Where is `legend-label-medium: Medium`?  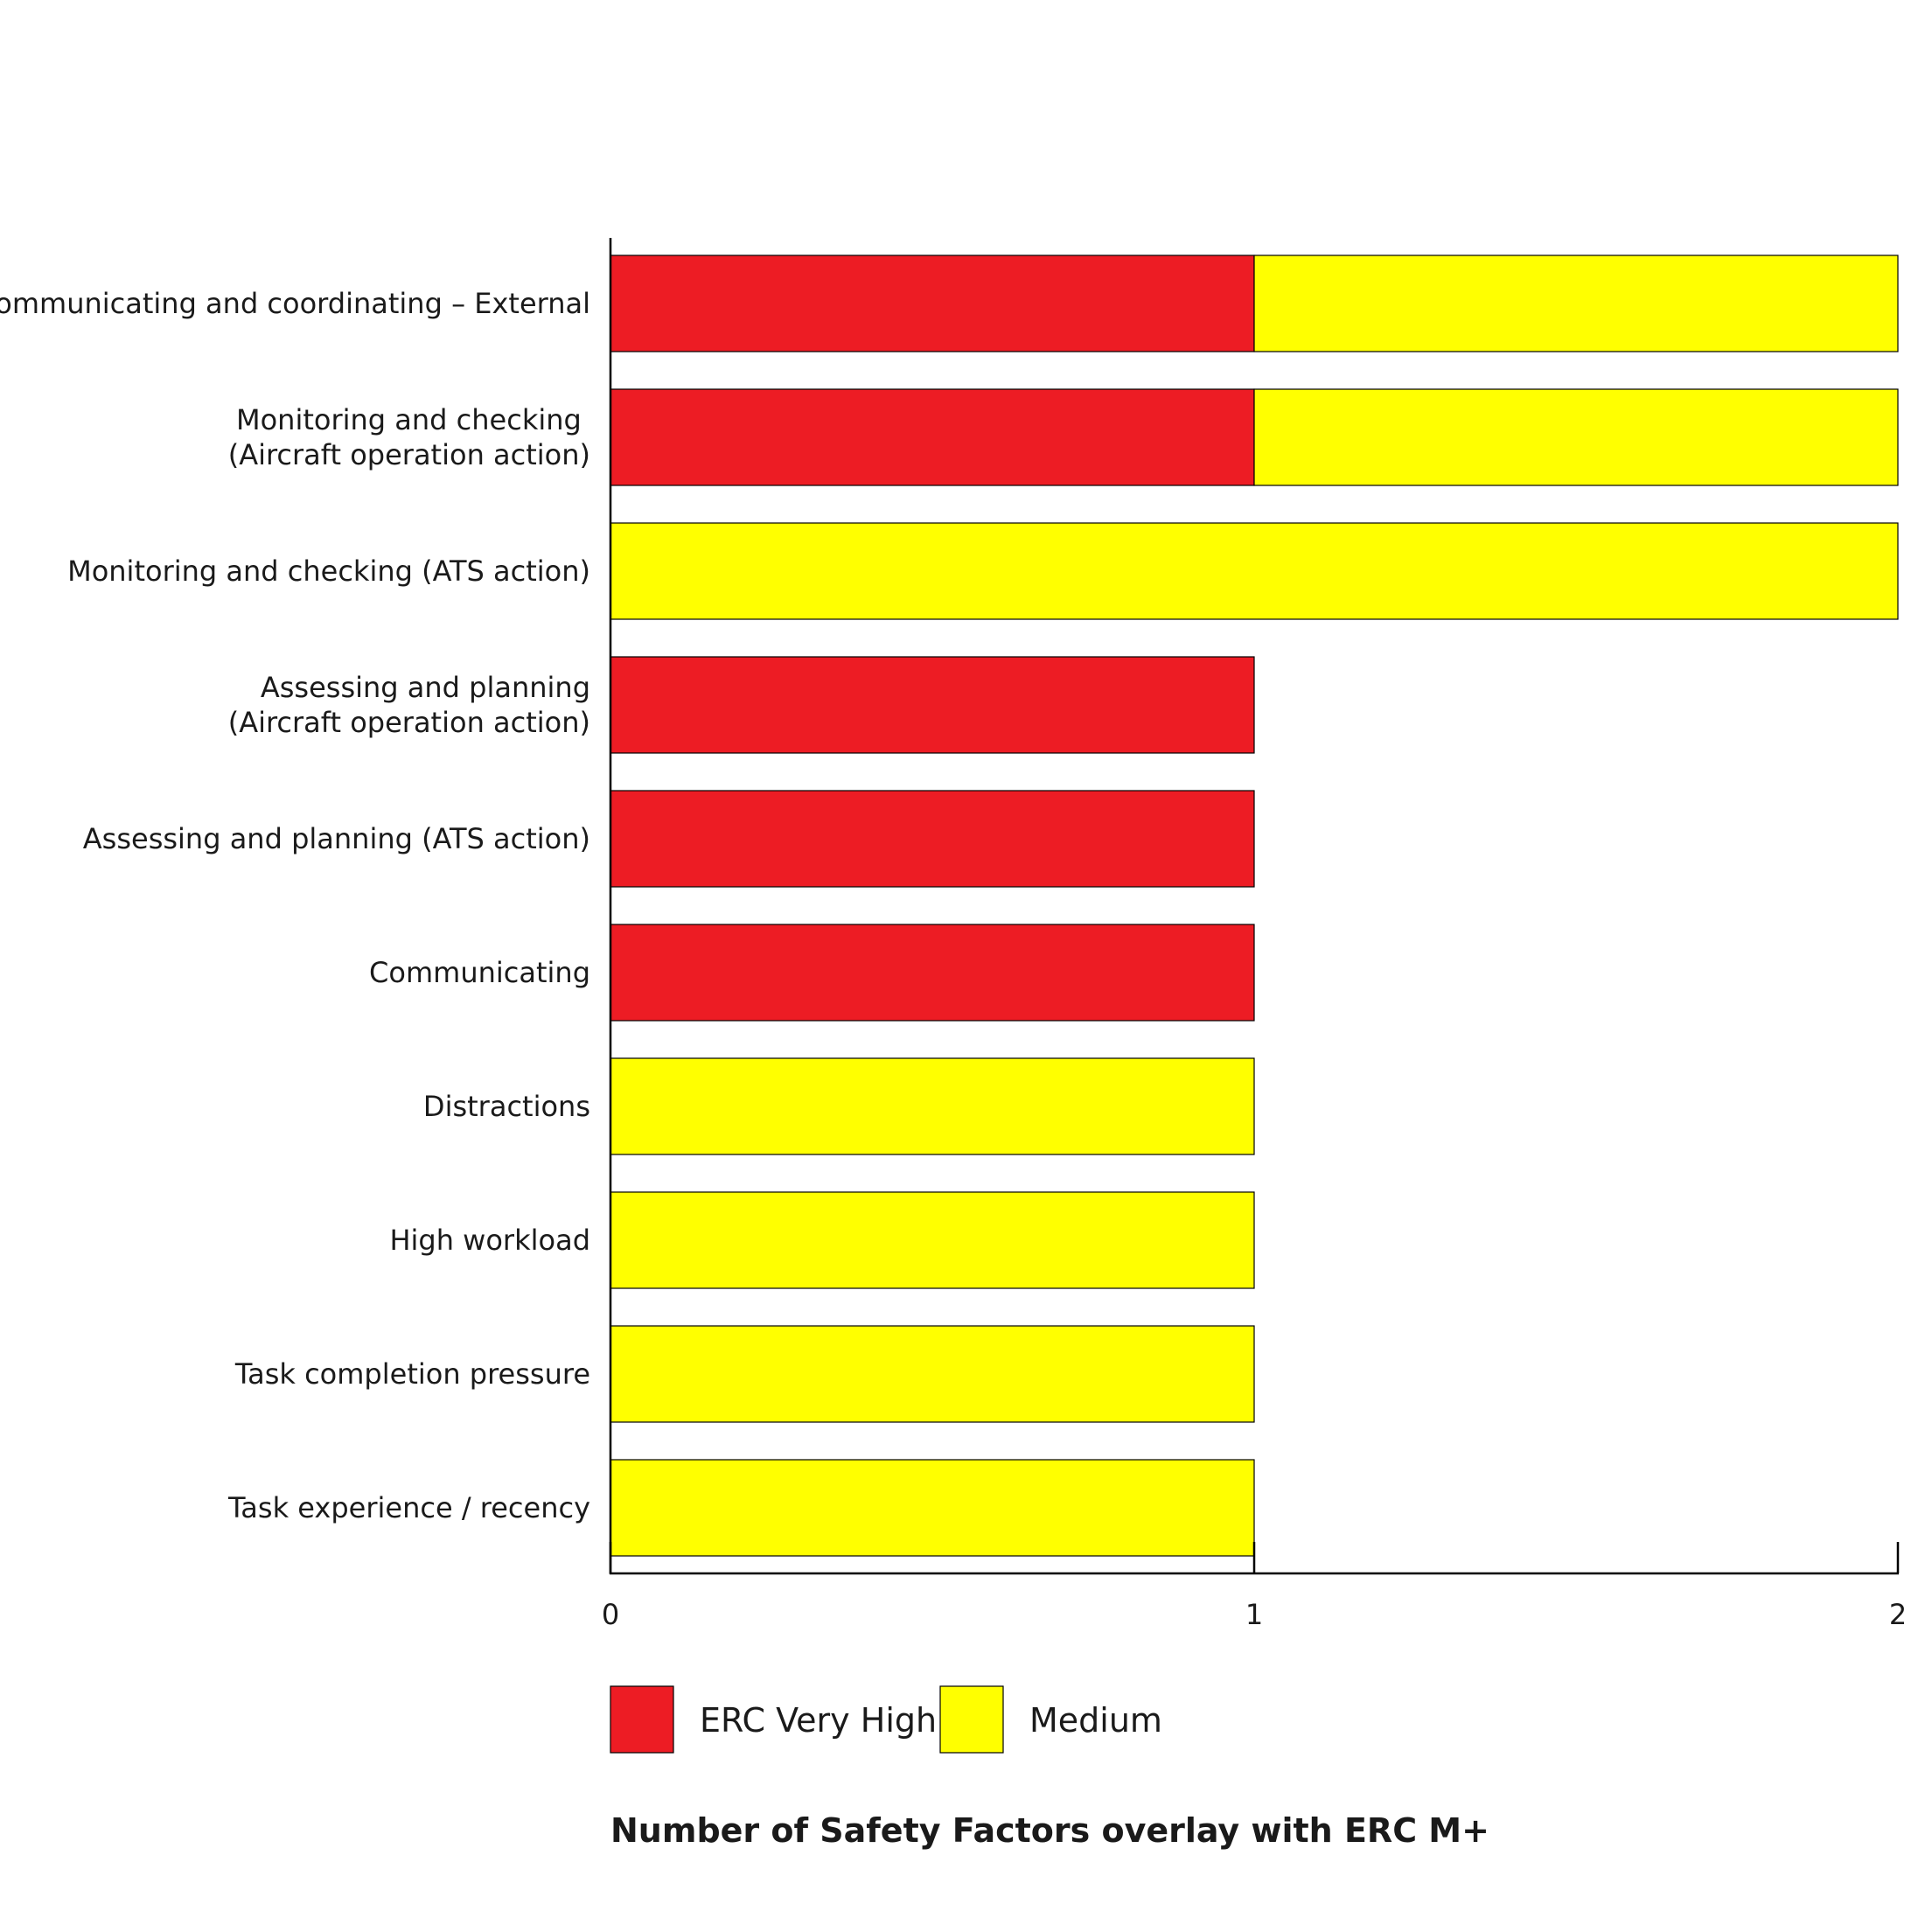
legend-label-medium: Medium is located at coordinates (1095, 1720).